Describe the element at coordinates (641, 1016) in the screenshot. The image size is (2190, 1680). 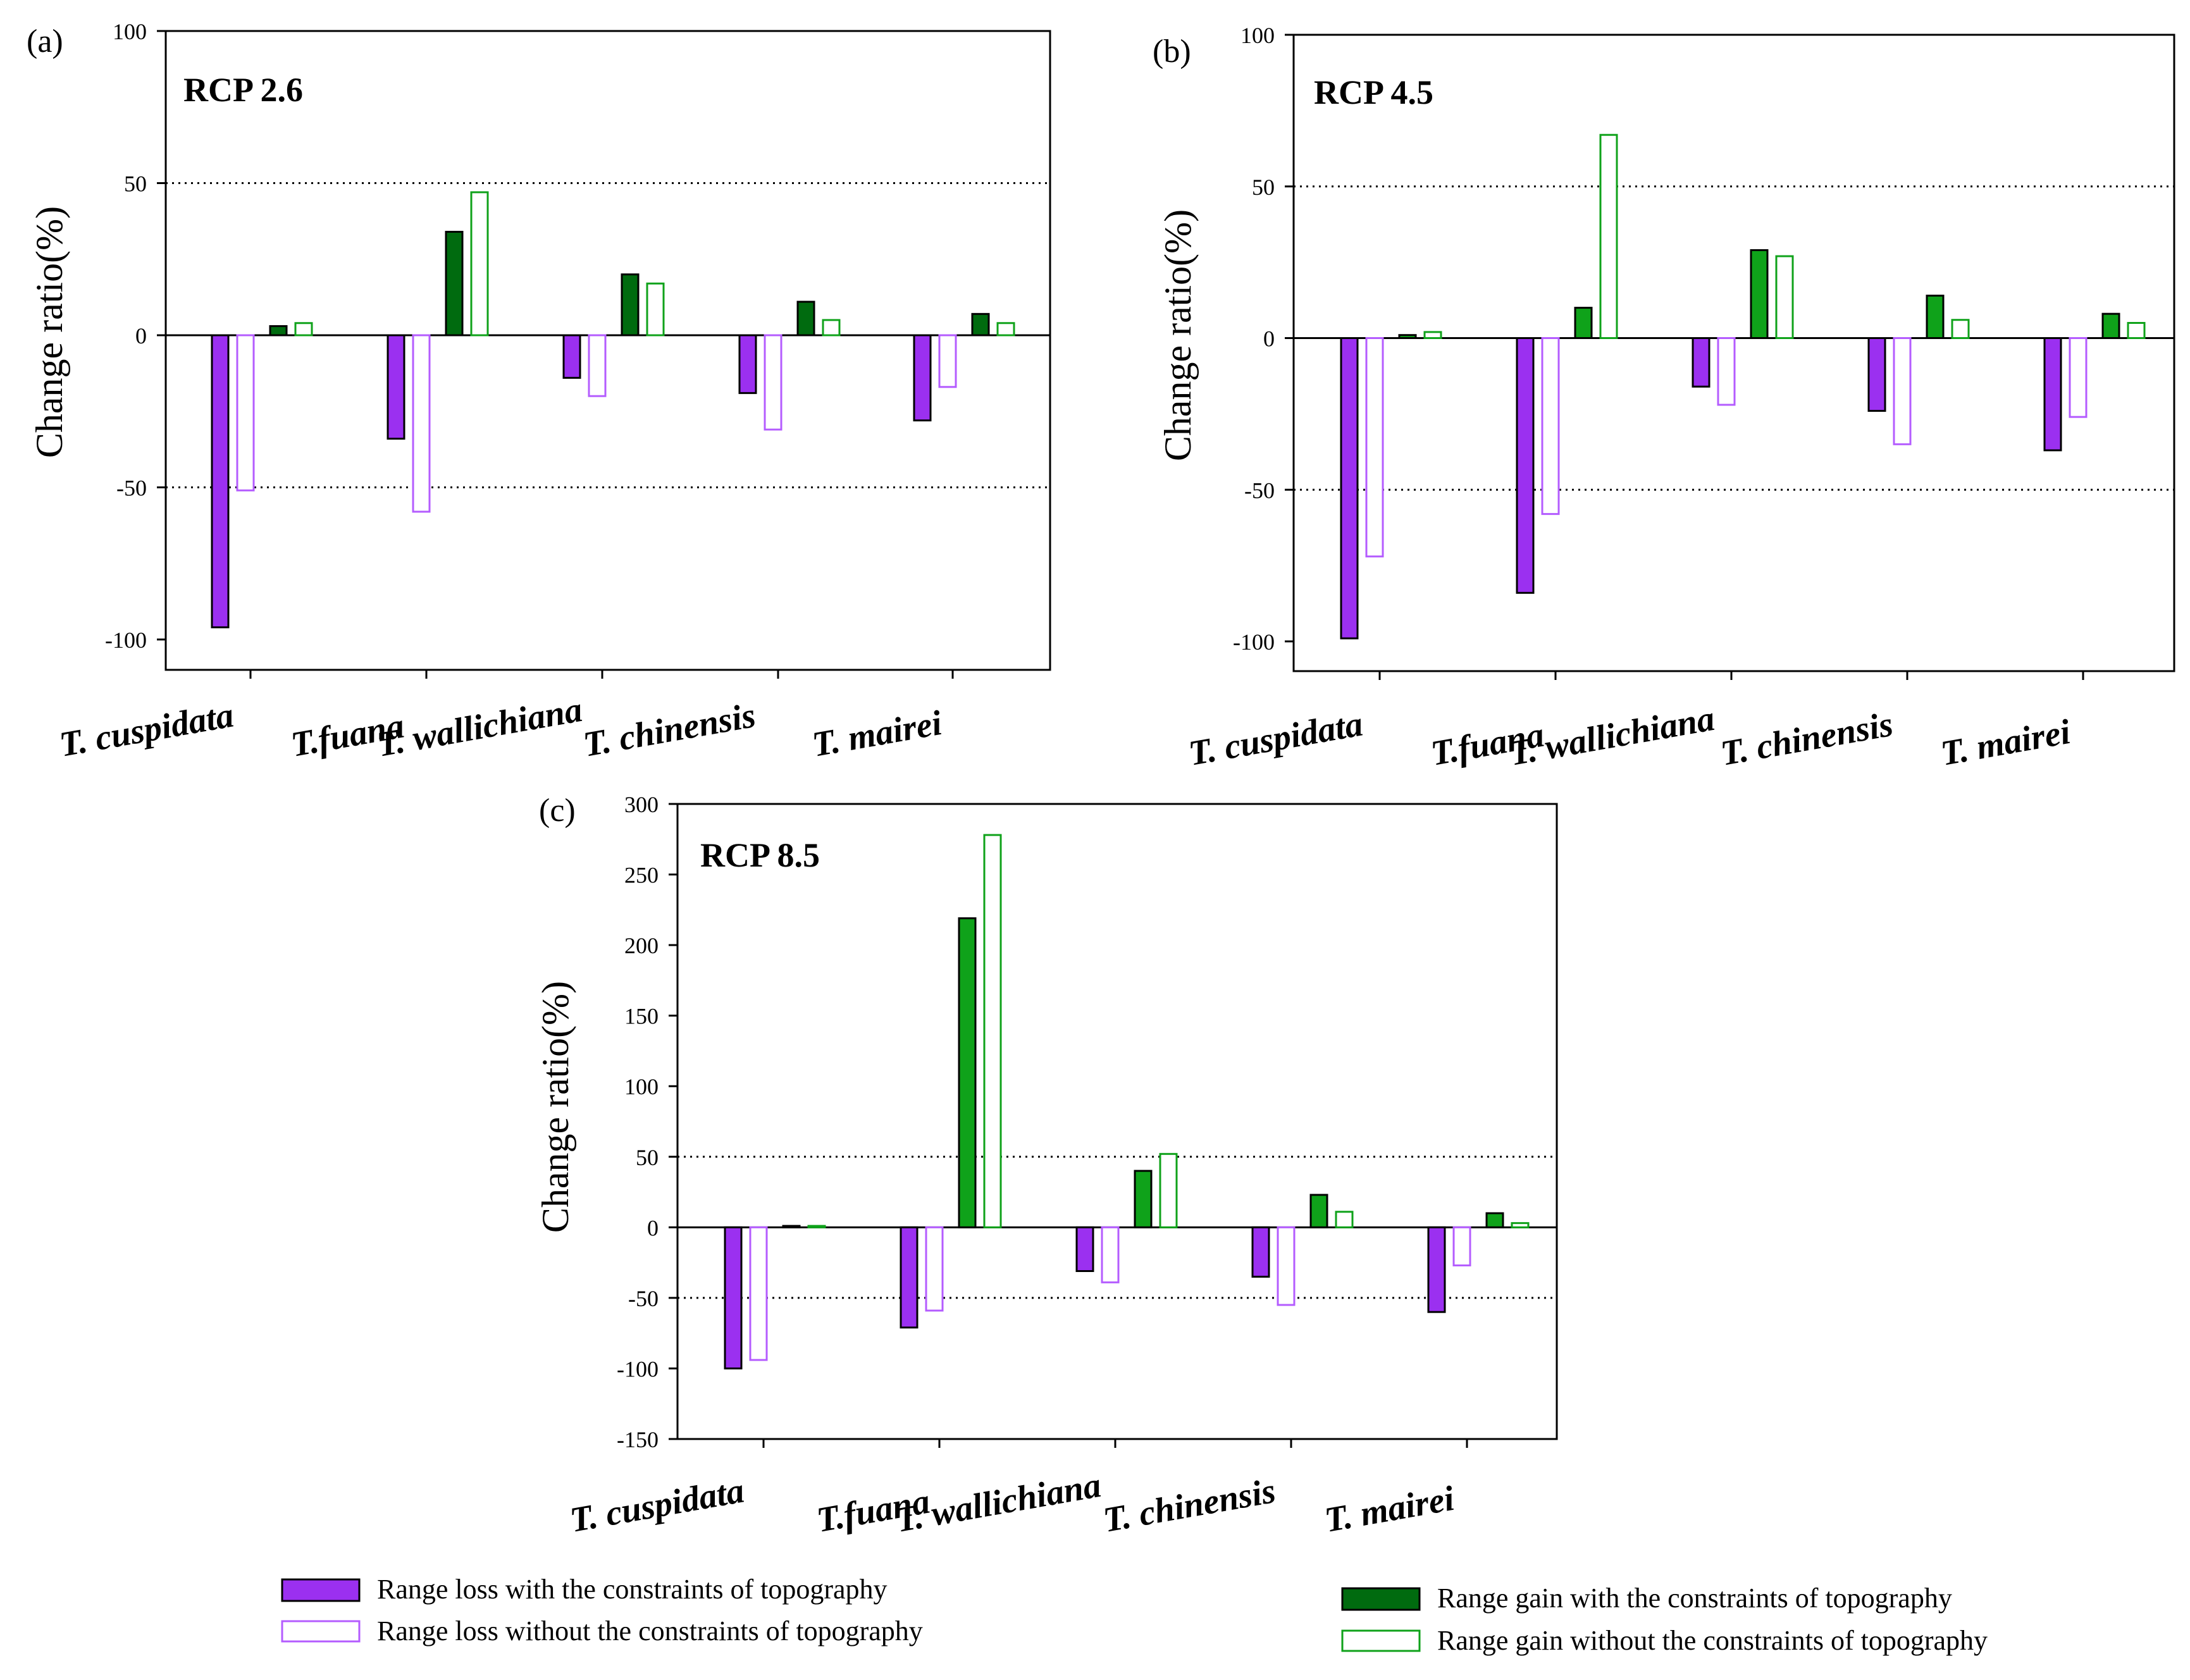
I see `y-tick-label: 150` at that location.